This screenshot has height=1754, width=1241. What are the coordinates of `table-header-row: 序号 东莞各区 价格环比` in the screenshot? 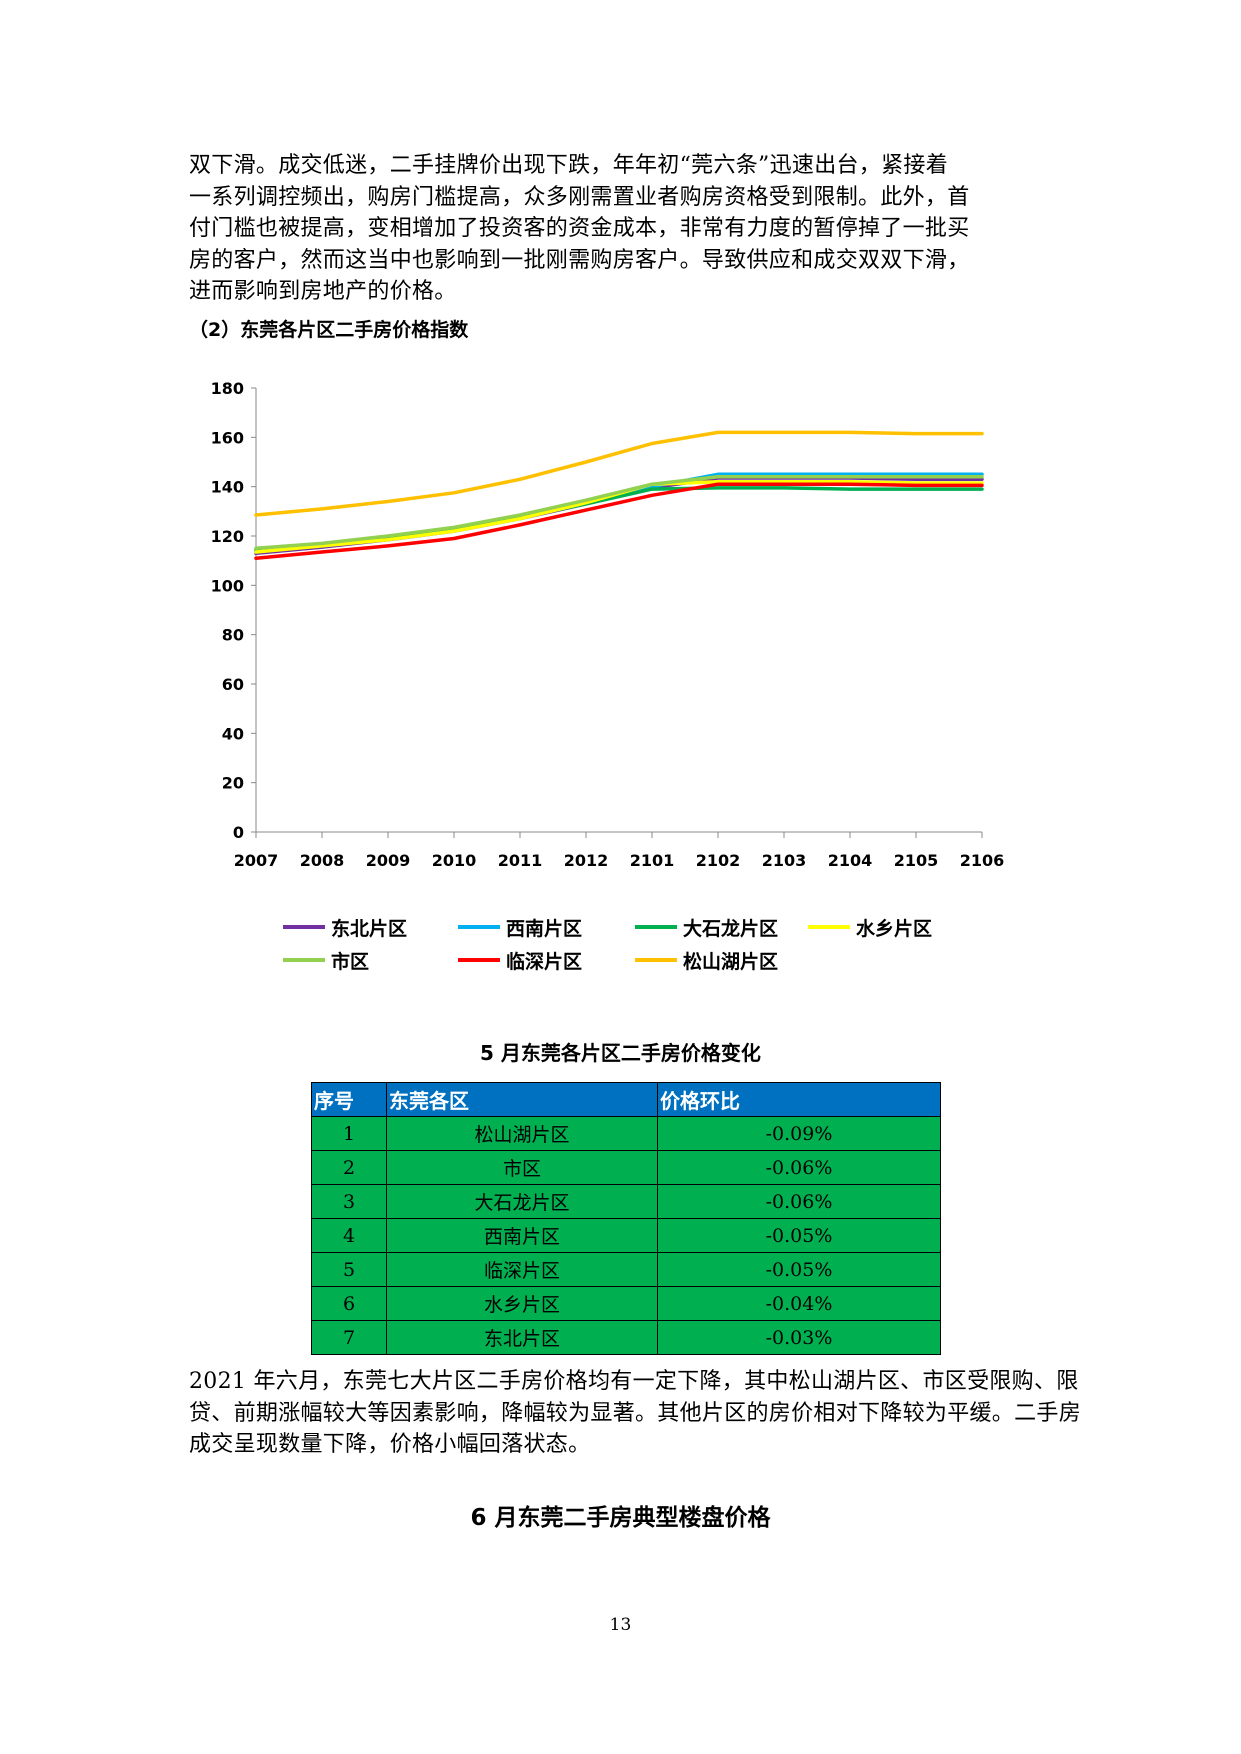 It's located at (626, 1099).